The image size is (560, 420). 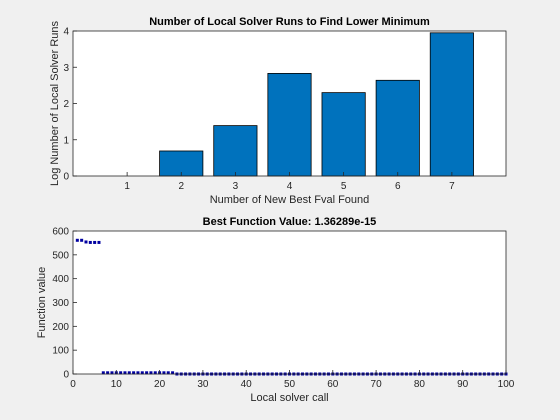 I want to click on x-tick-label: 6, so click(x=398, y=186).